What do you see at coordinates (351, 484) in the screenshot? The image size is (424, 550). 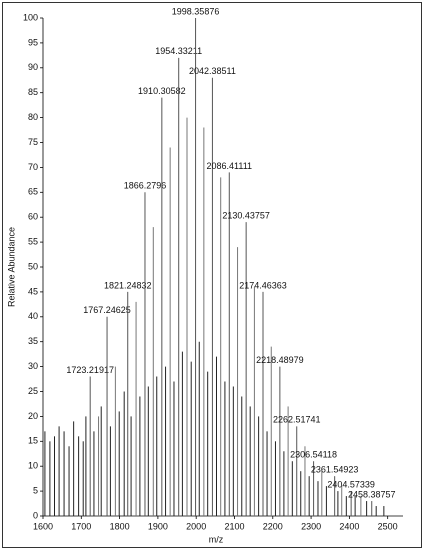 I see `peak-label: 2404.57339` at bounding box center [351, 484].